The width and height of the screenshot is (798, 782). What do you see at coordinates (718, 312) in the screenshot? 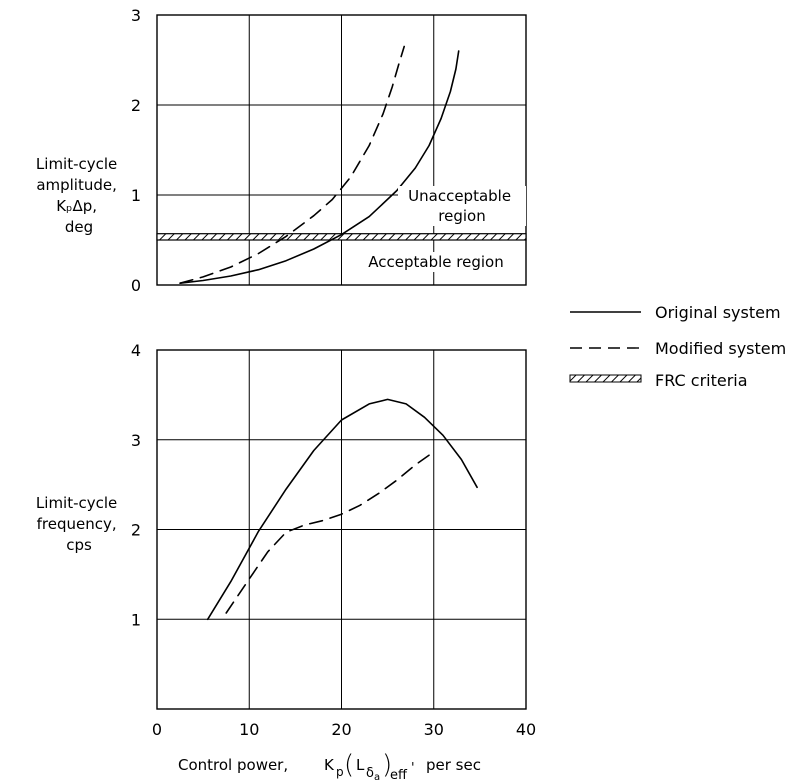
I see `legend-original-label: Original system` at bounding box center [718, 312].